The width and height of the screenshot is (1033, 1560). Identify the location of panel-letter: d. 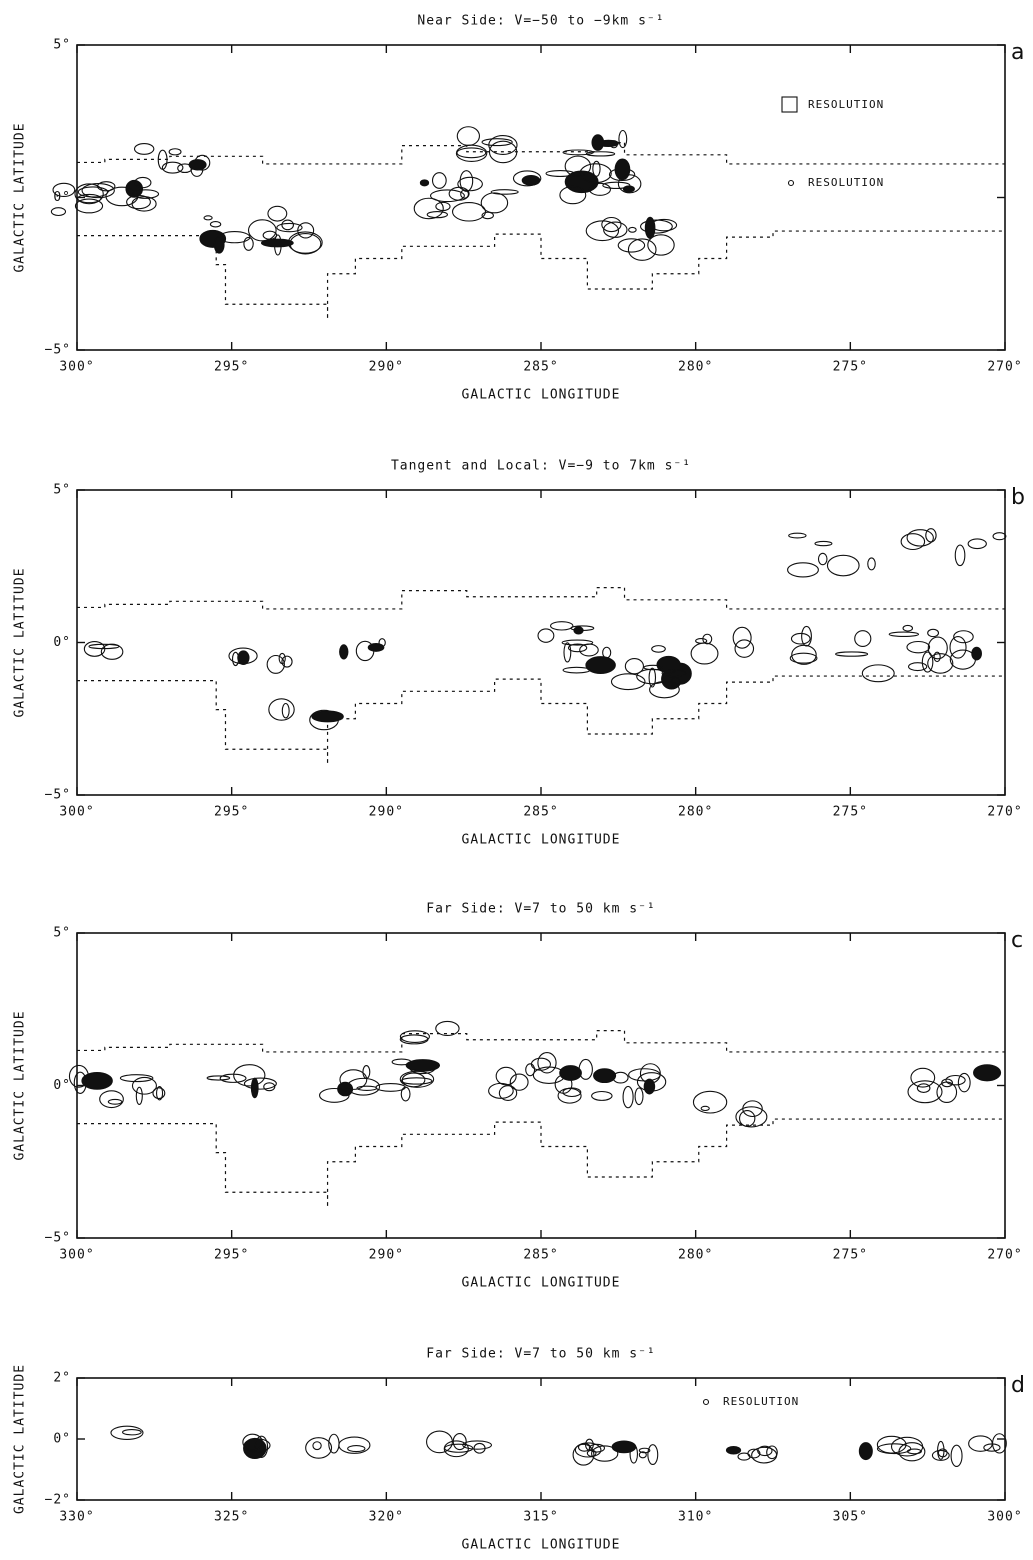
(1018, 1385).